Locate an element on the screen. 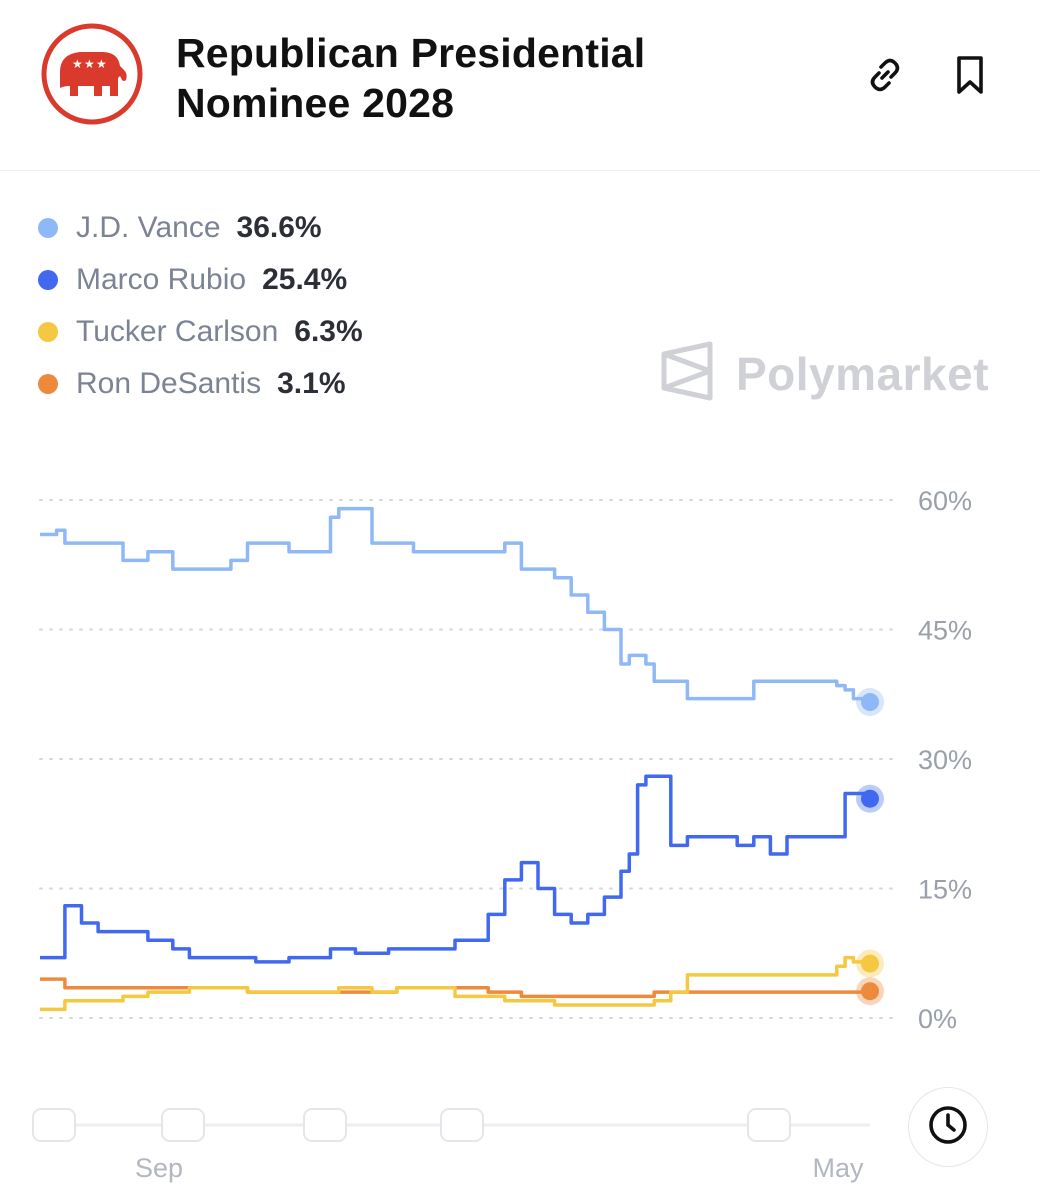  legend-name: Tucker Carlson is located at coordinates (177, 331).